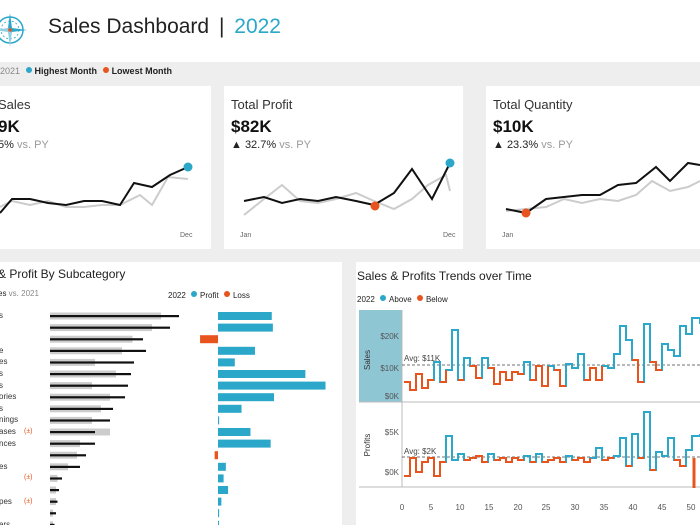  Describe the element at coordinates (431, 507) in the screenshot. I see `x-tick: 5` at that location.